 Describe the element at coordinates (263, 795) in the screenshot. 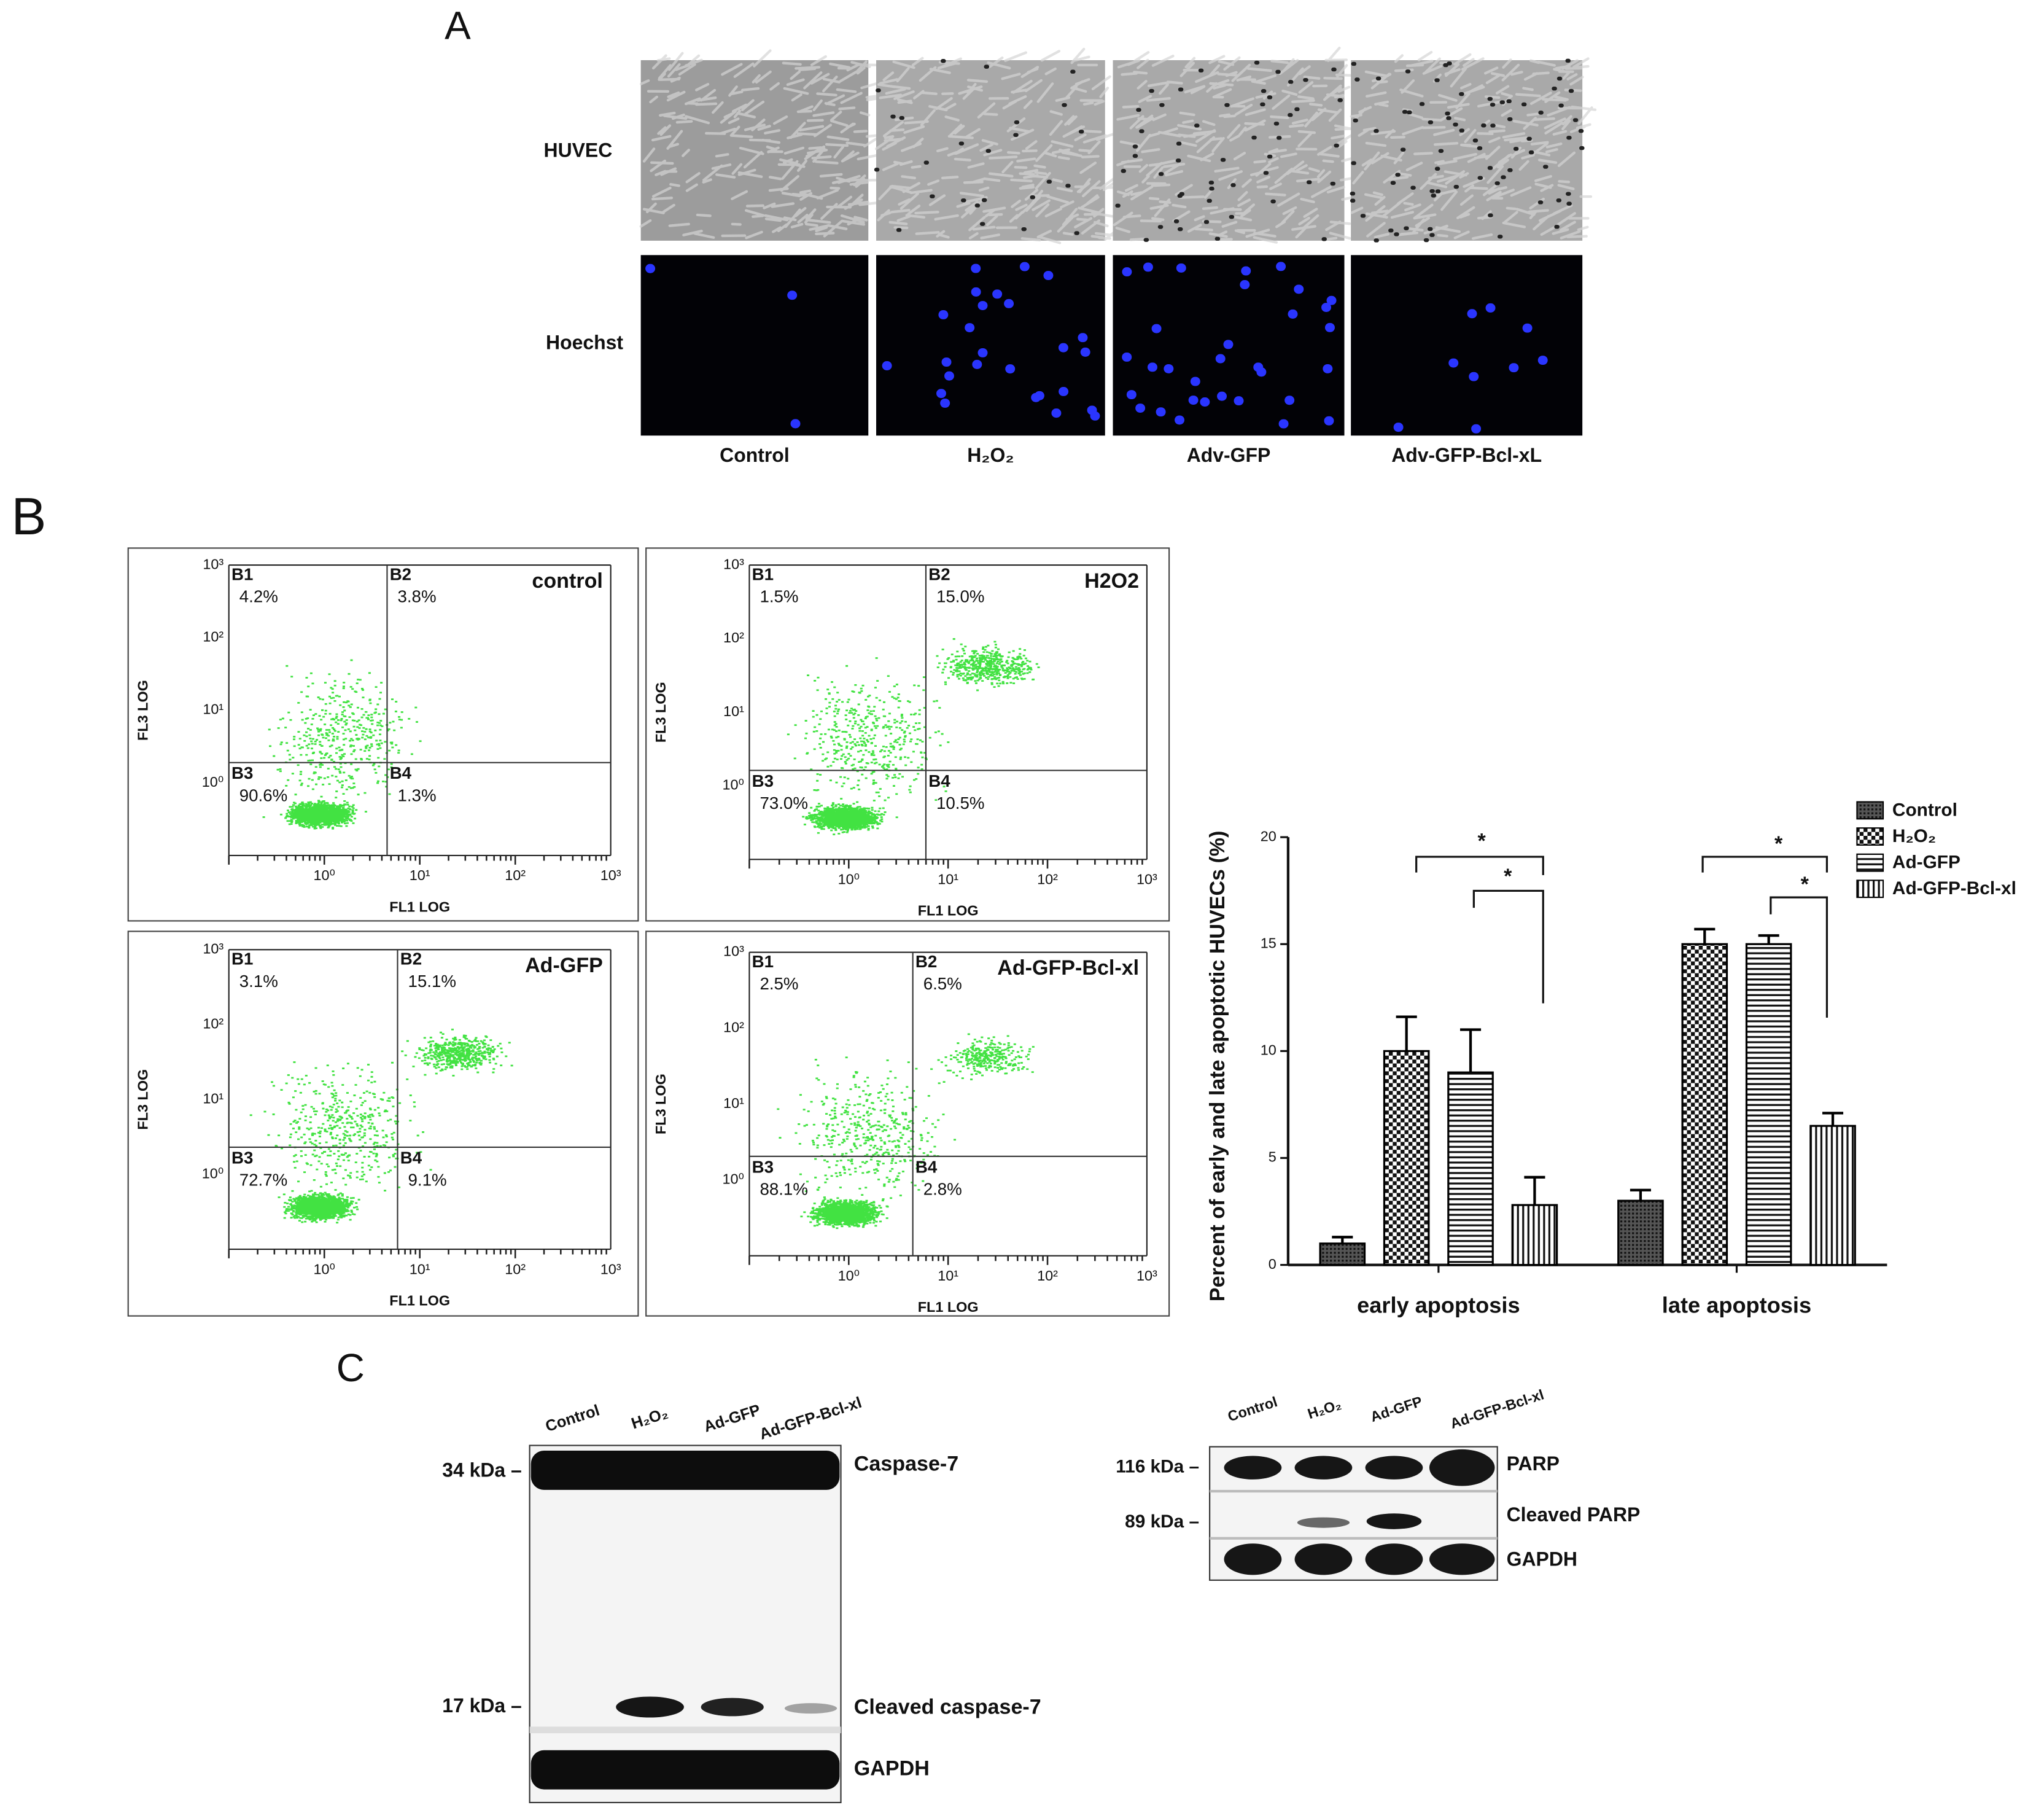

I see `gate-percent: 90.6%` at that location.